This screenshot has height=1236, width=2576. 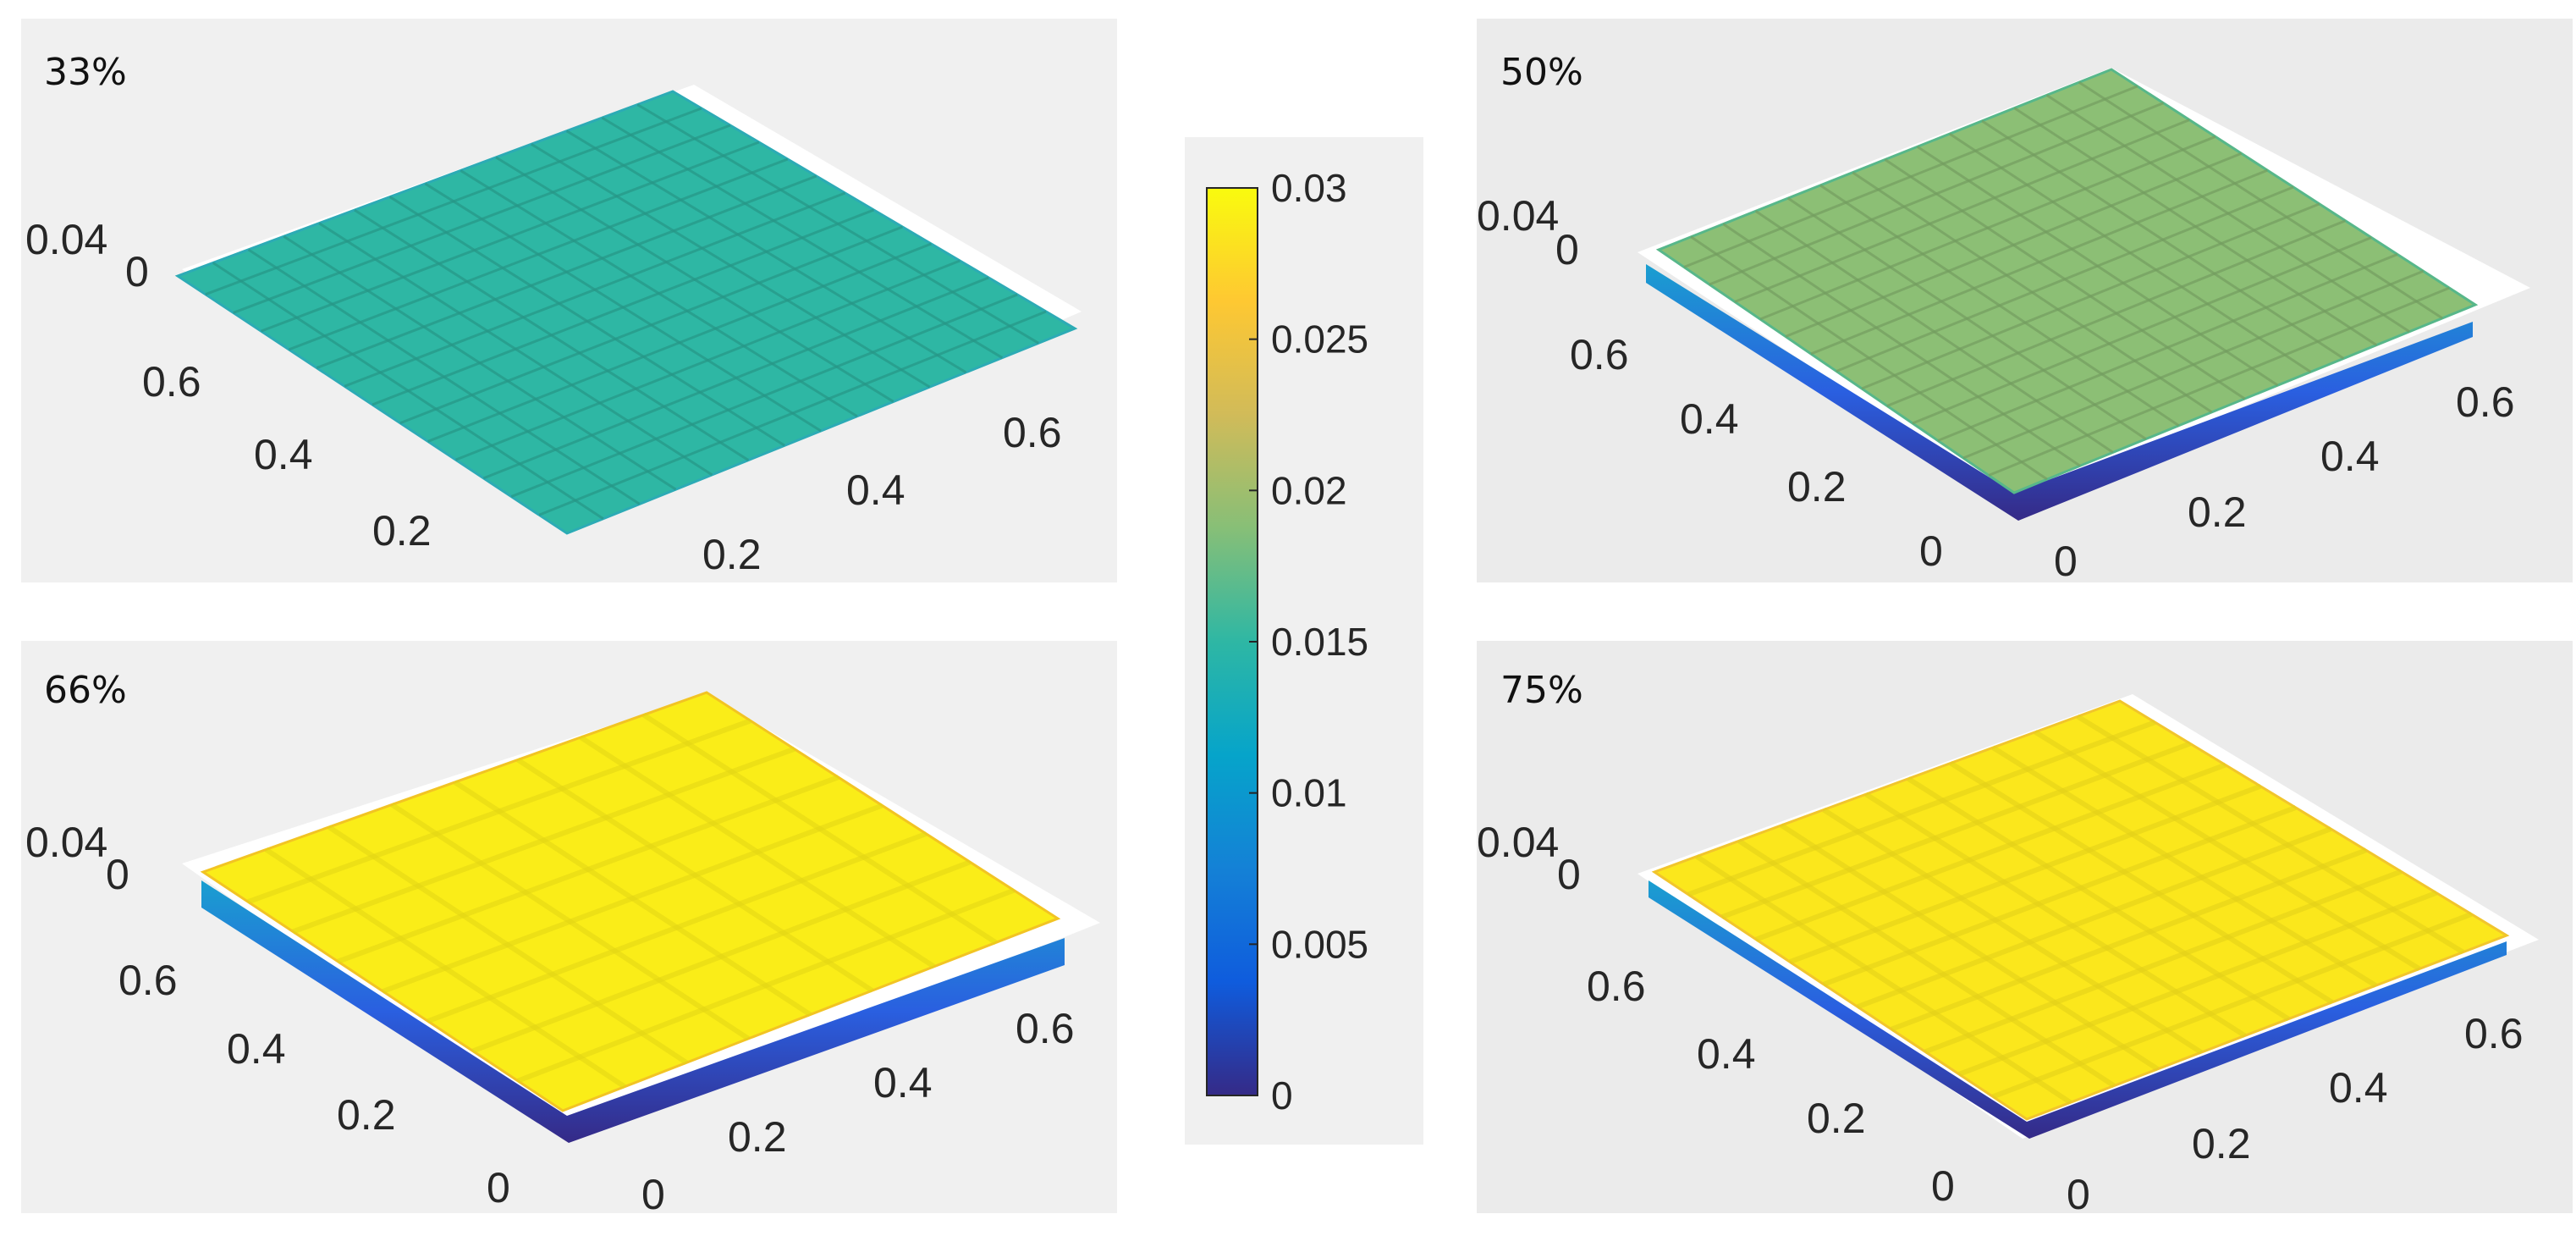 I want to click on panel-50-x-tick-1: 0.2, so click(x=2217, y=512).